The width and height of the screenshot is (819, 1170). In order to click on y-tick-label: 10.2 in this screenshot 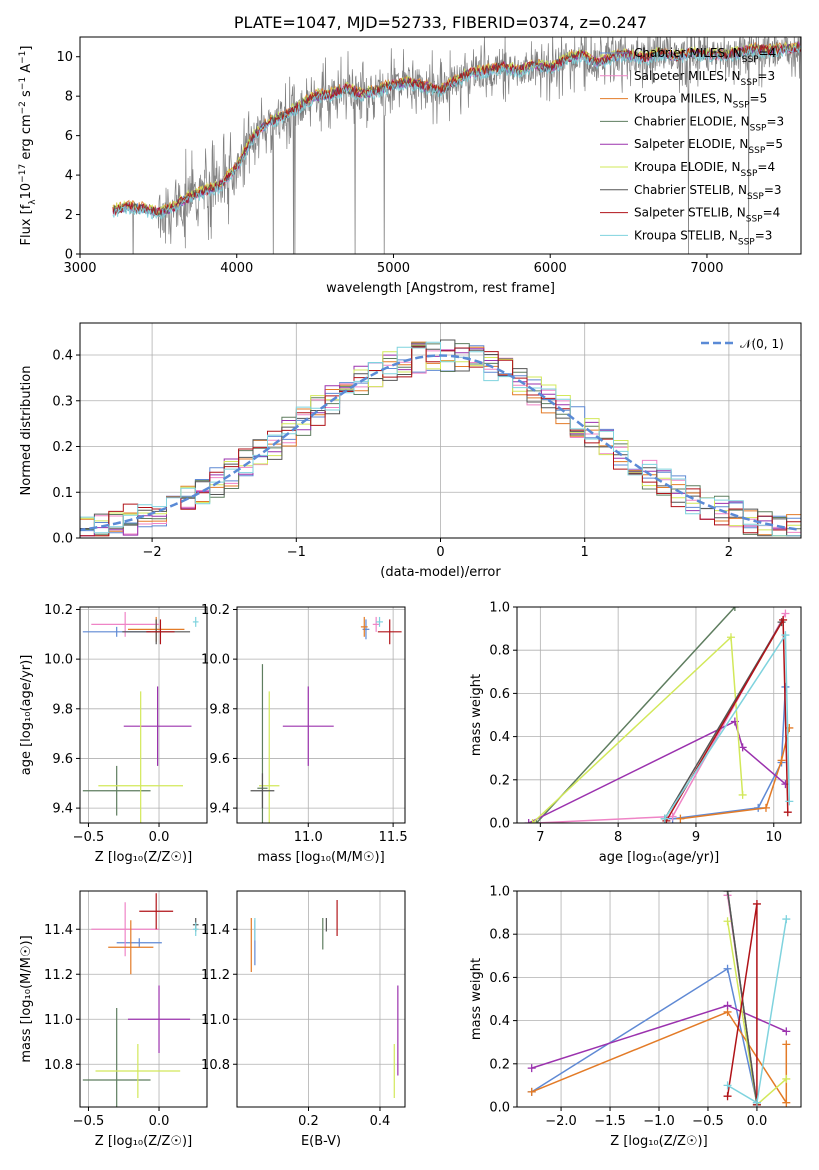, I will do `click(215, 610)`.